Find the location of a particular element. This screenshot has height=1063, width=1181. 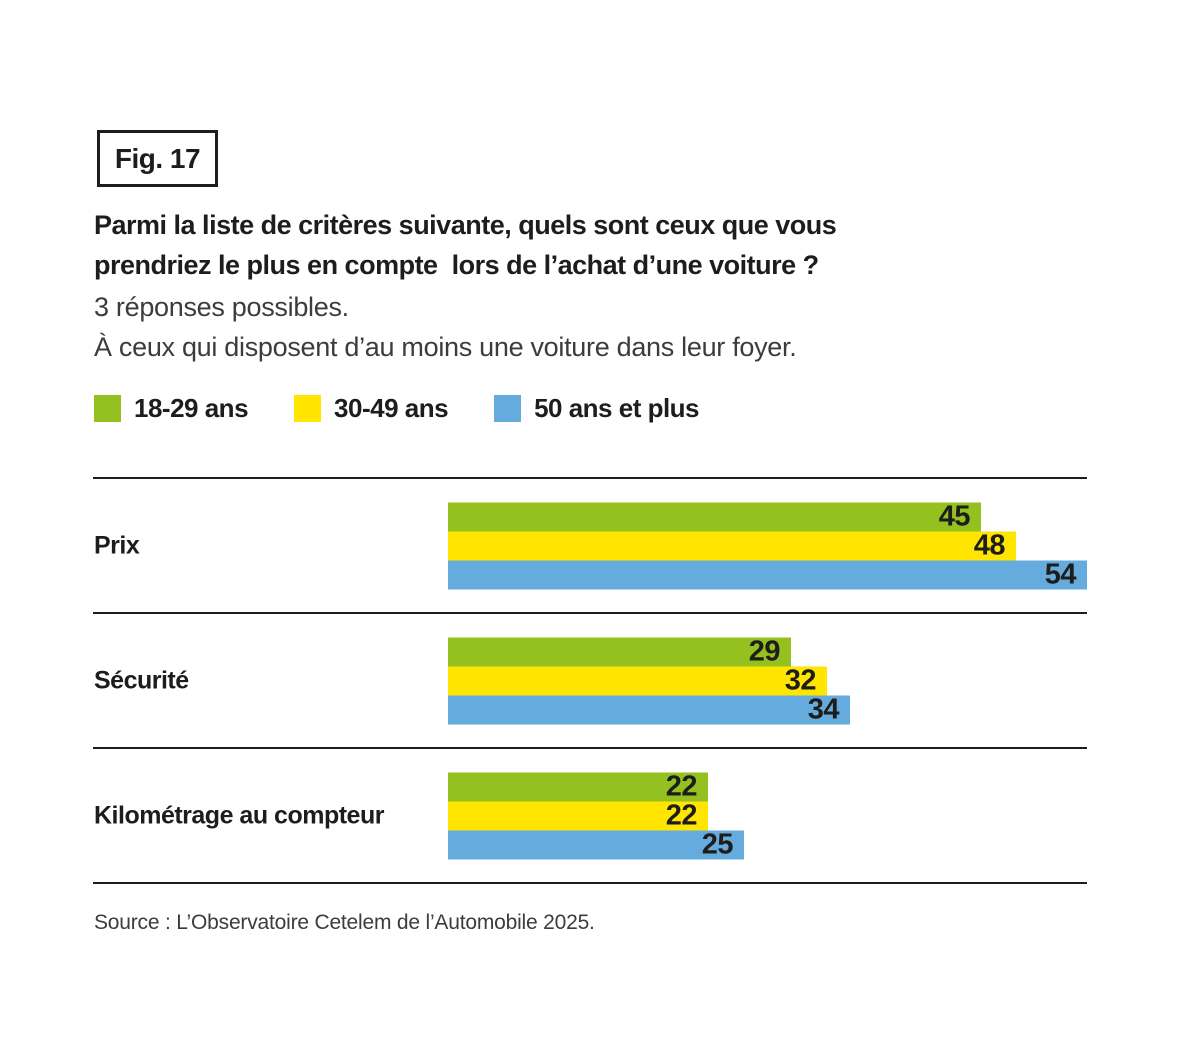

legend-item-50-ans-et-plus: 50 ans et plus is located at coordinates (597, 408).